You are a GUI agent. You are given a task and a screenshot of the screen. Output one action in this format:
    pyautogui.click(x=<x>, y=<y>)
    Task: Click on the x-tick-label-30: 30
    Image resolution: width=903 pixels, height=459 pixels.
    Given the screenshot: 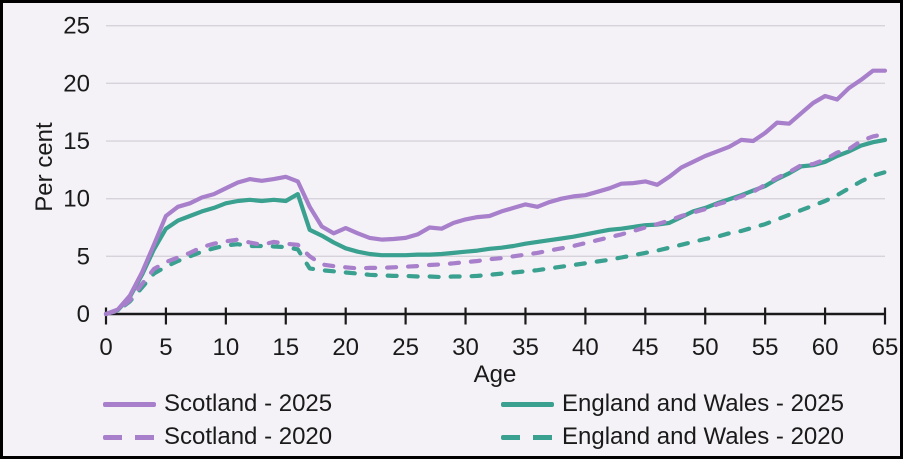 What is the action you would take?
    pyautogui.click(x=465, y=347)
    